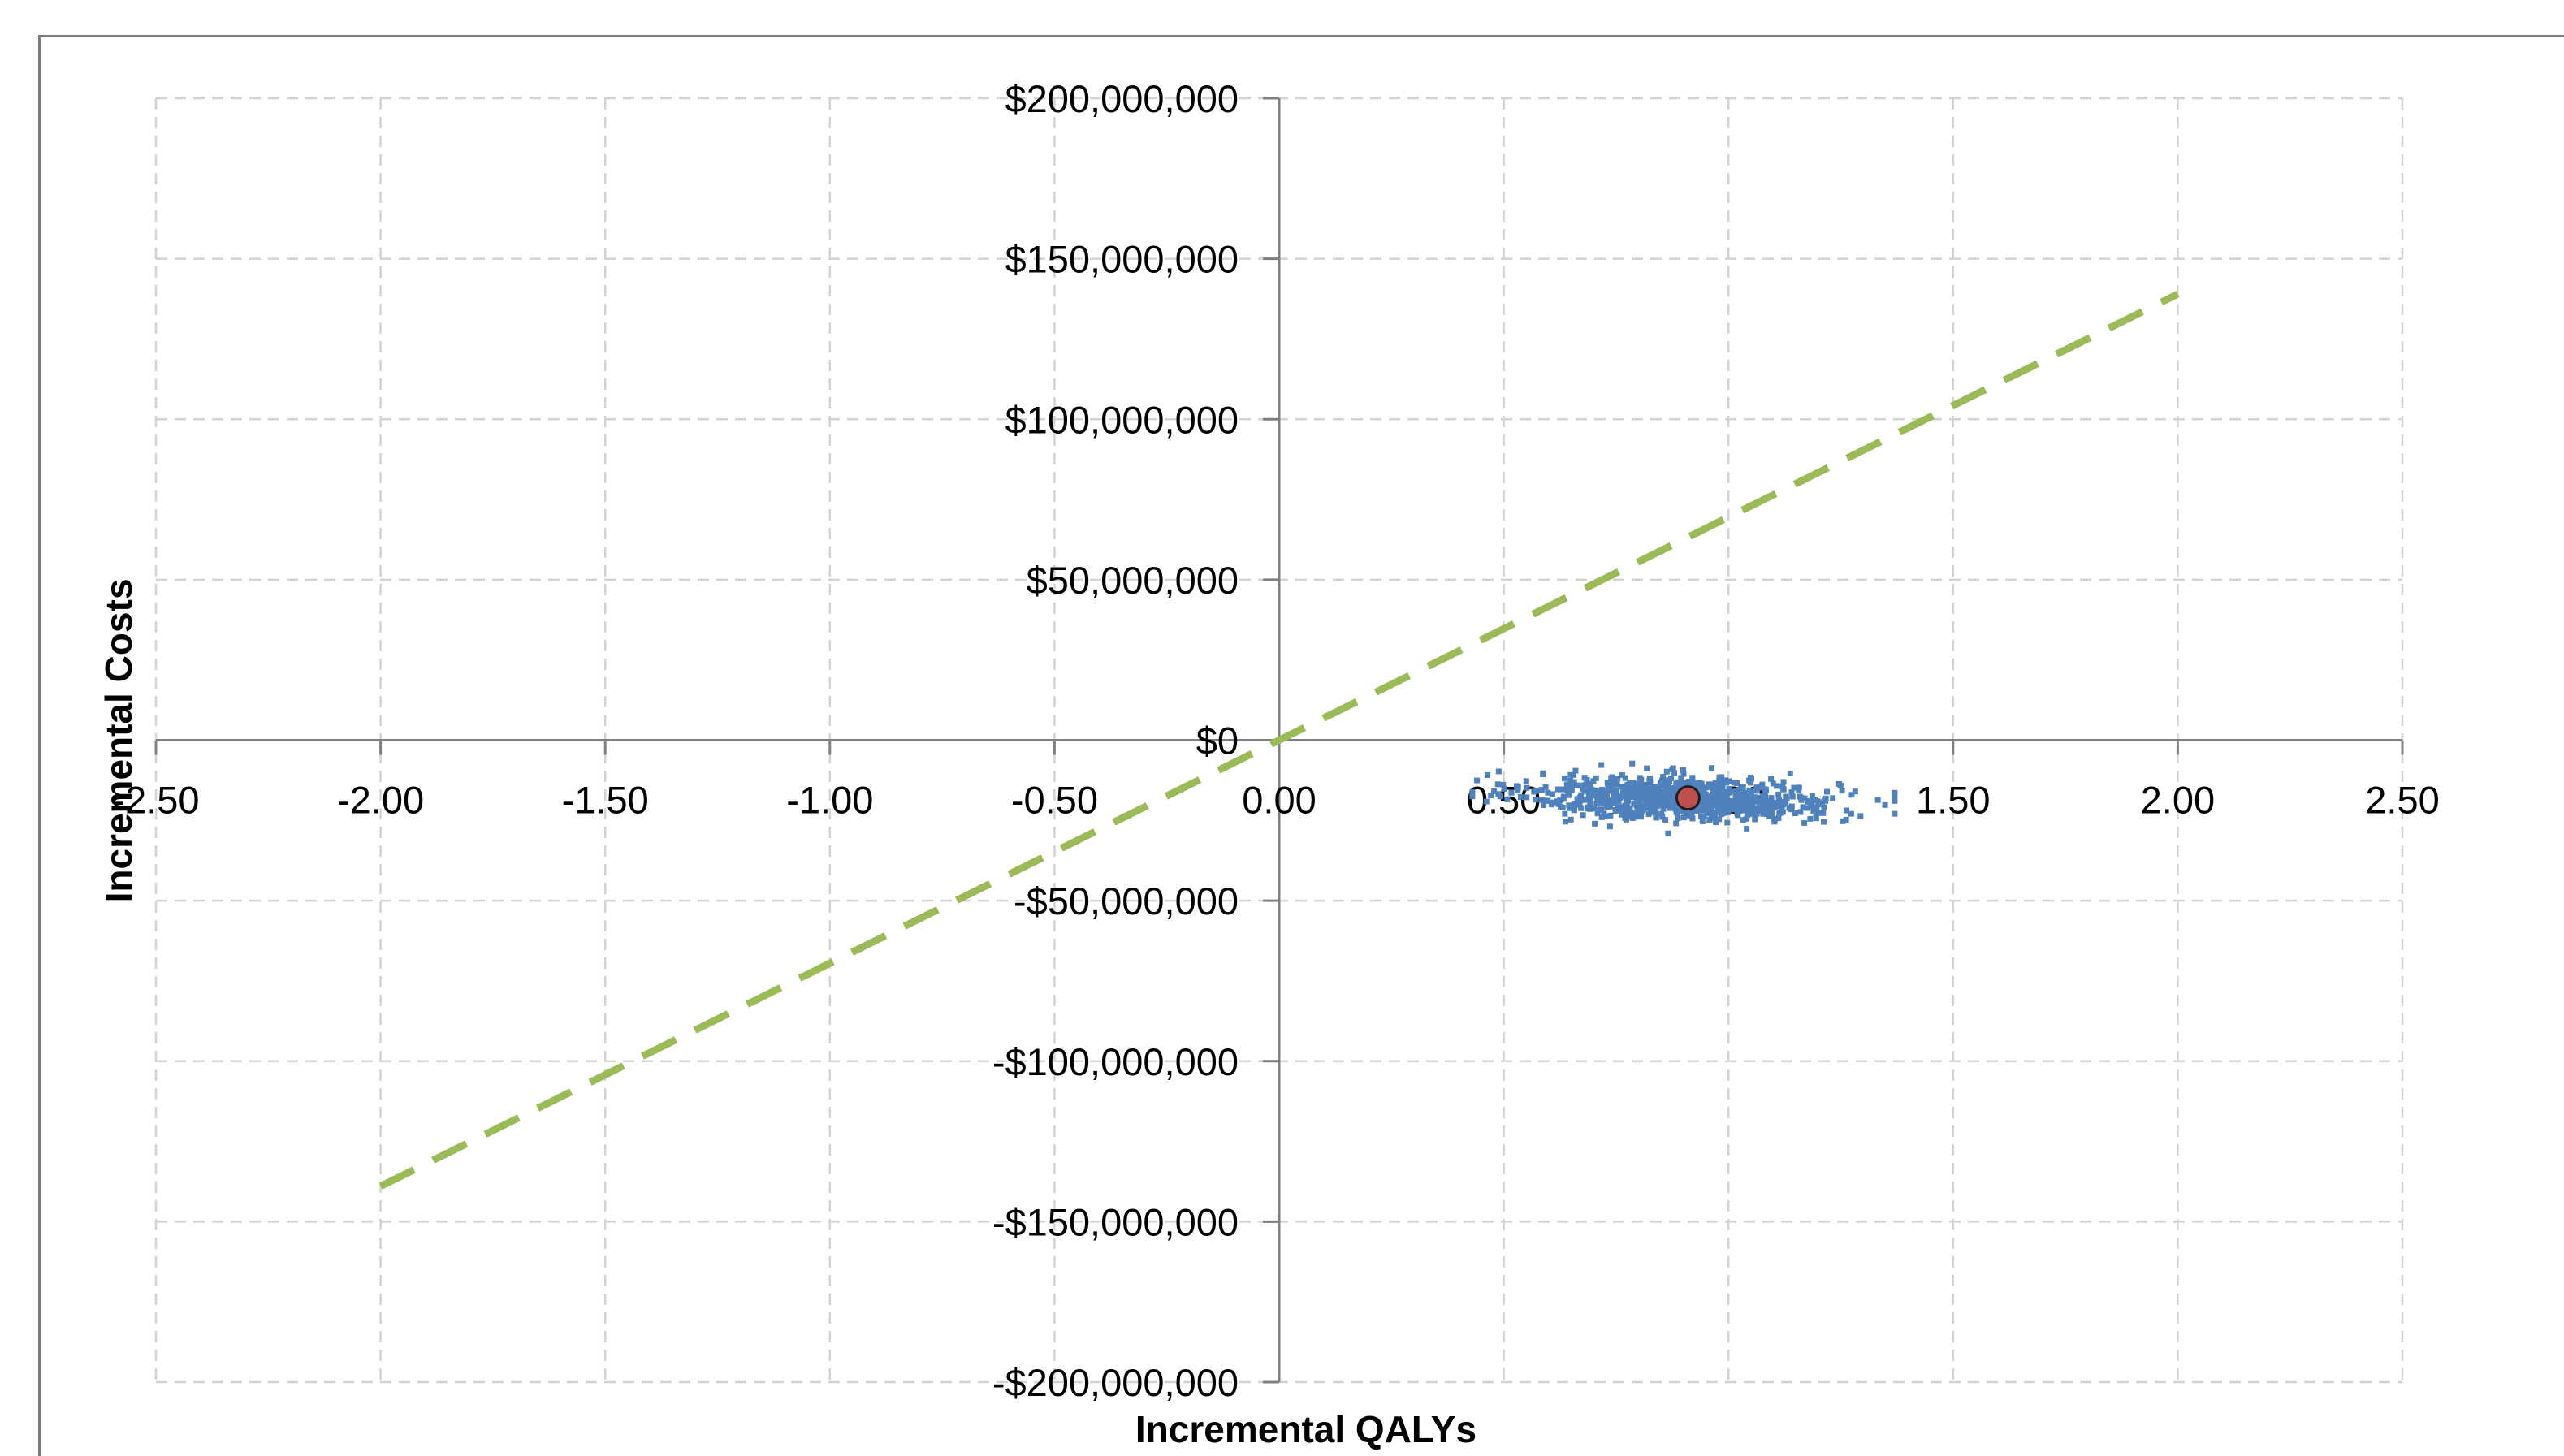 This screenshot has width=2564, height=1456. I want to click on y-tick-label: $50,000,000, so click(1133, 580).